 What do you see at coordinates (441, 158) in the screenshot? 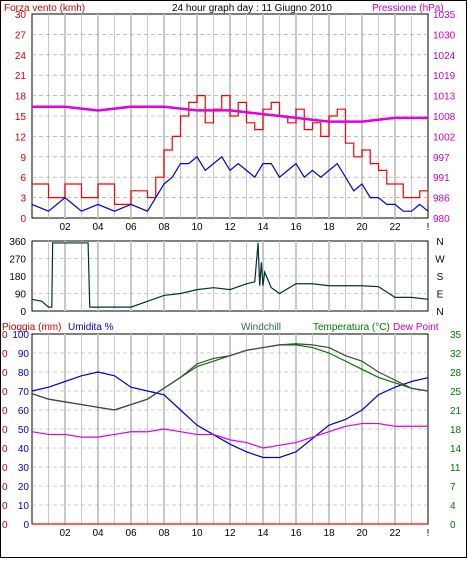
I see `pressure-tick-label: 997` at bounding box center [441, 158].